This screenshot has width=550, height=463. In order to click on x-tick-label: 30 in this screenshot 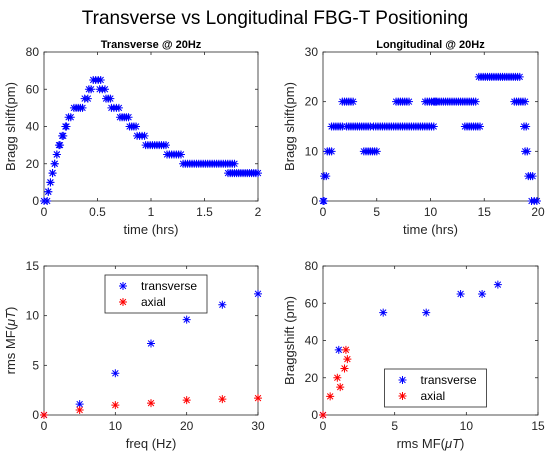, I will do `click(258, 426)`.